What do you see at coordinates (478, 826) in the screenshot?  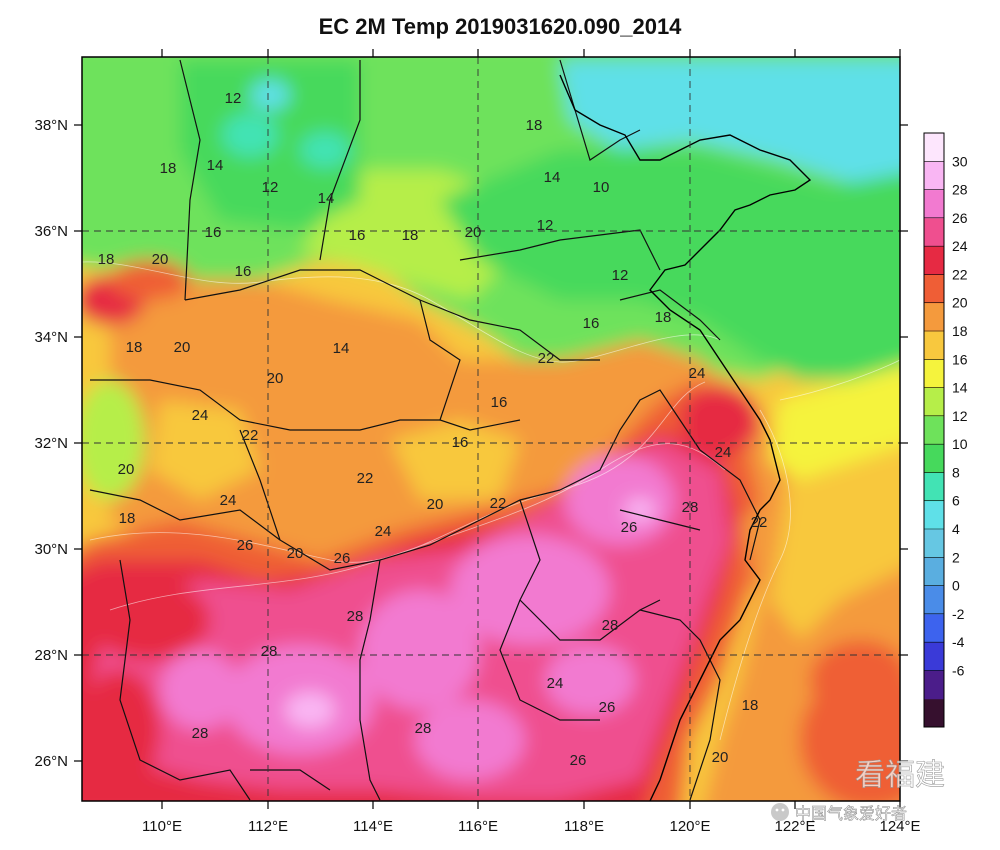 I see `lon-tick-label: 116°E` at bounding box center [478, 826].